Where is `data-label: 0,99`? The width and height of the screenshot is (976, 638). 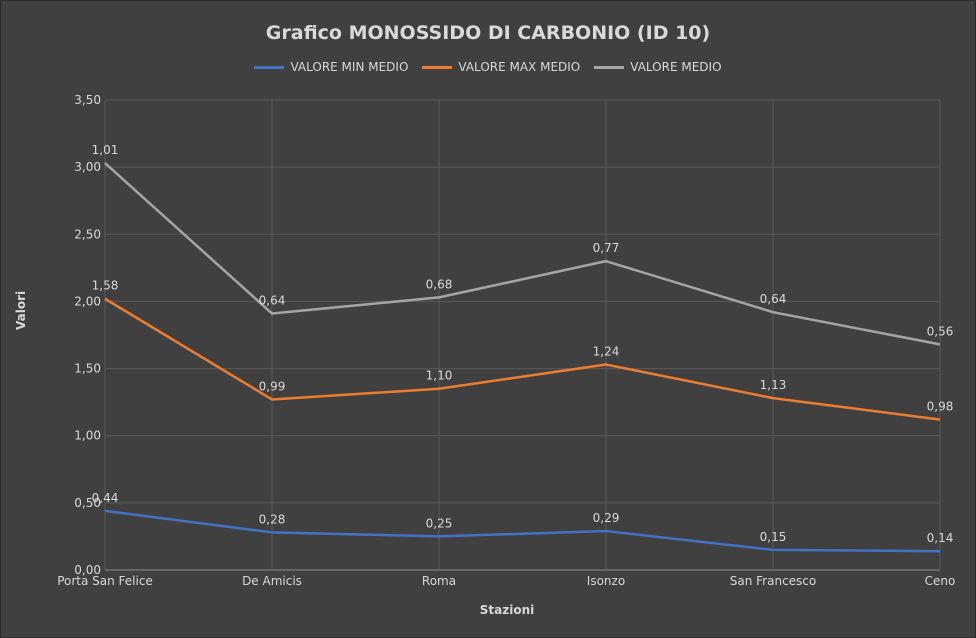
data-label: 0,99 is located at coordinates (272, 386).